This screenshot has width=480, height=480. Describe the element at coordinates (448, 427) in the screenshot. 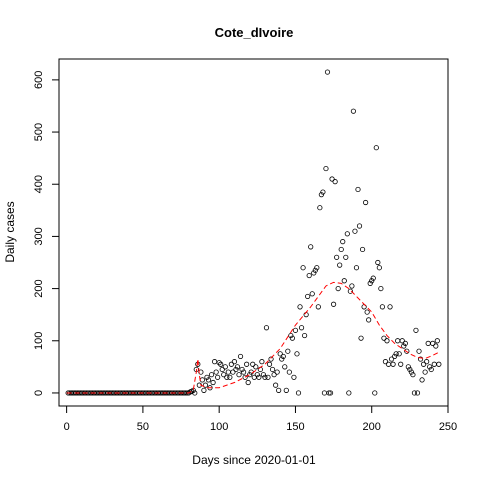

I see `x-tick-label: 250` at that location.